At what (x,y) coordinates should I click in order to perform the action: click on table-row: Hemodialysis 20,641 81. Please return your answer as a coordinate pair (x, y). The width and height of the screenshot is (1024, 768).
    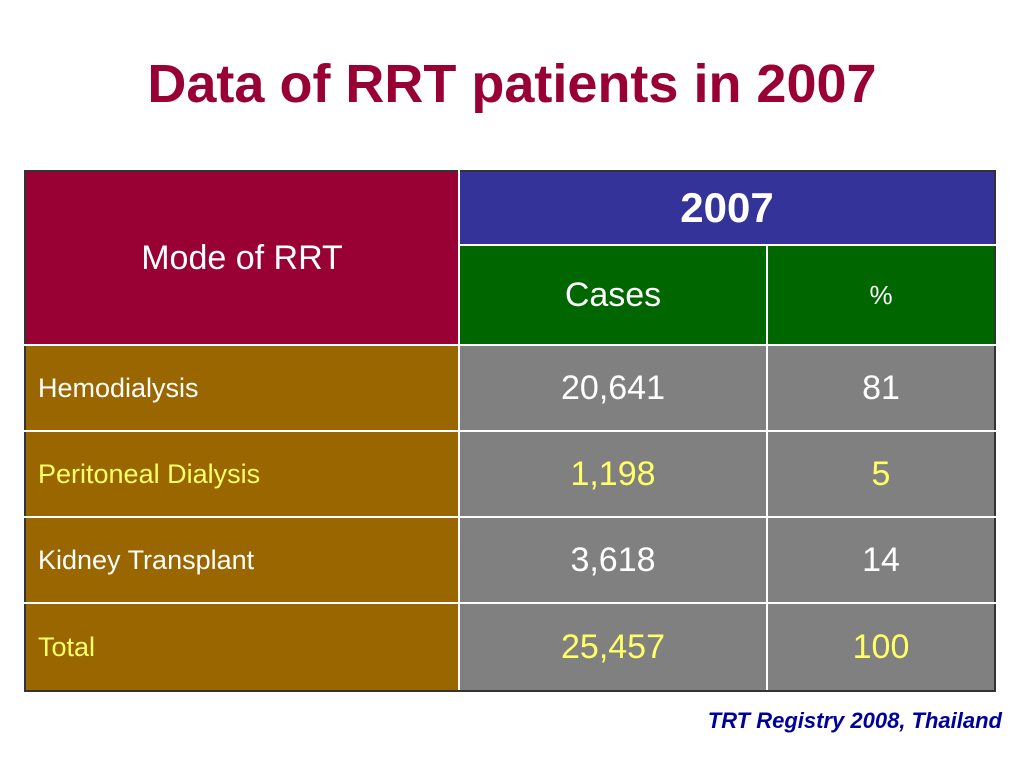
    Looking at the image, I should click on (510, 388).